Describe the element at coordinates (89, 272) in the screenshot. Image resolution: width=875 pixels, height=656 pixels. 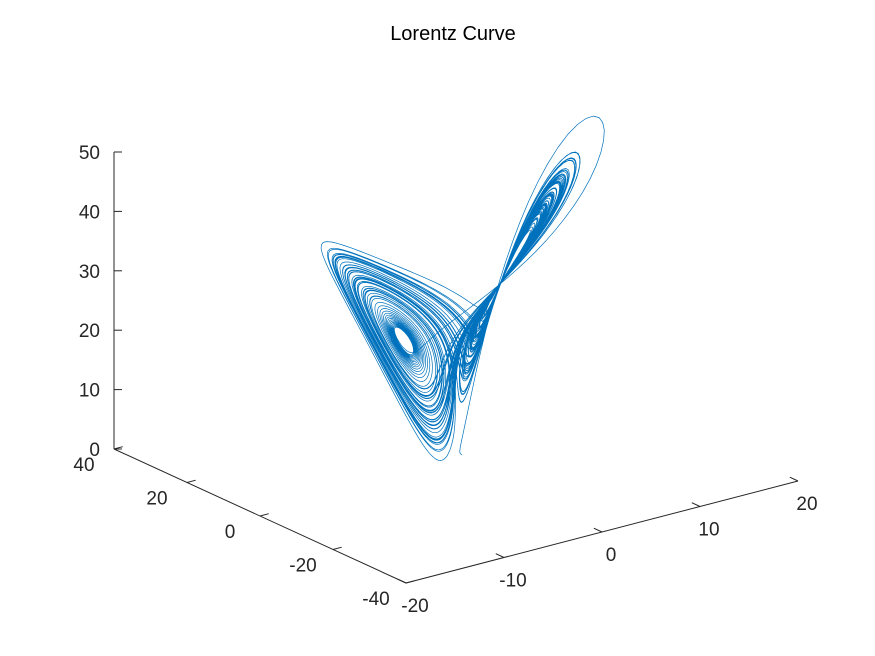
I see `z-tick-label: 30` at that location.